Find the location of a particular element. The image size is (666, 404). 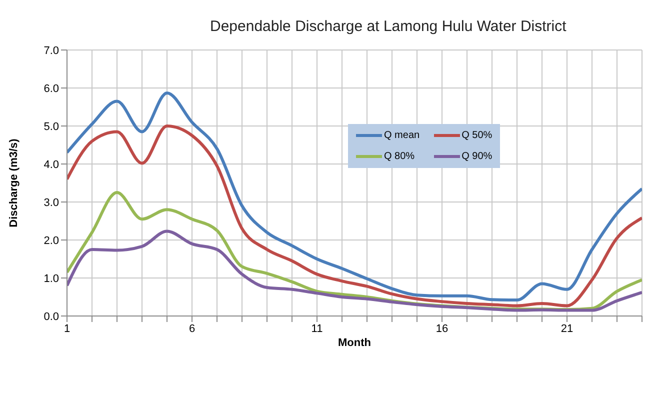

x-axis-title: Month is located at coordinates (355, 342).